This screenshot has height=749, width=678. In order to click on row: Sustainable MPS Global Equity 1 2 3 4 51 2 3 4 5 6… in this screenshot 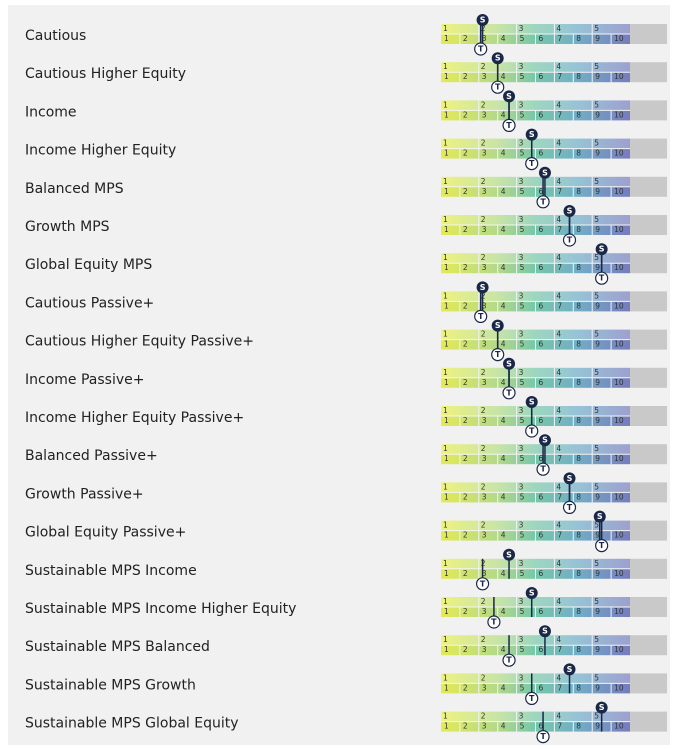, I will do `click(346, 722)`.